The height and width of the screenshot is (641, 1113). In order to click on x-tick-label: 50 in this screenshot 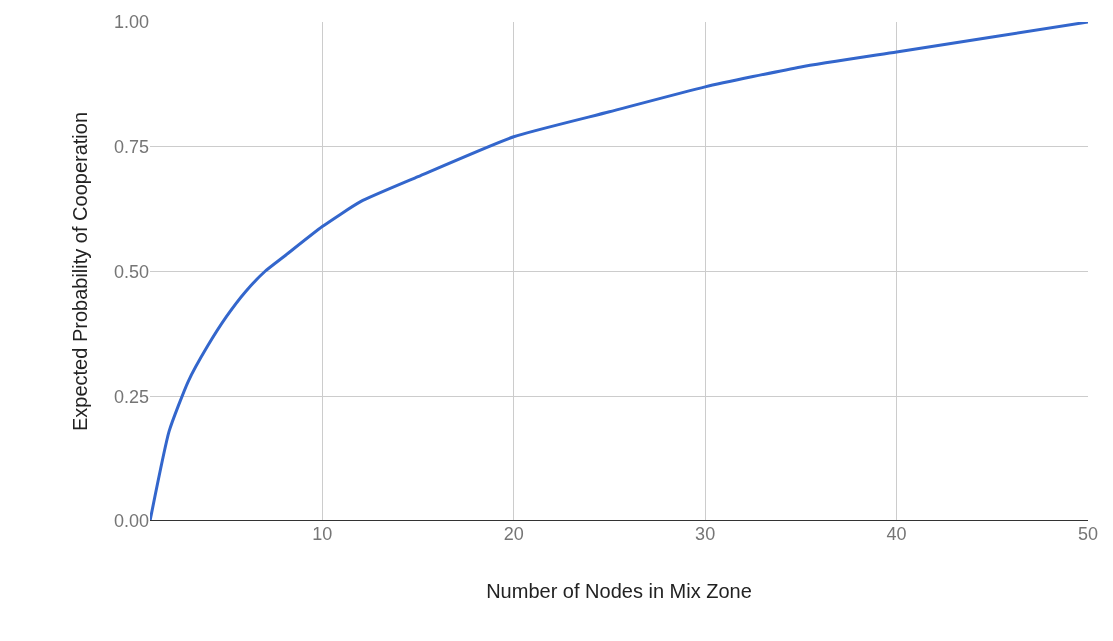, I will do `click(1088, 534)`.